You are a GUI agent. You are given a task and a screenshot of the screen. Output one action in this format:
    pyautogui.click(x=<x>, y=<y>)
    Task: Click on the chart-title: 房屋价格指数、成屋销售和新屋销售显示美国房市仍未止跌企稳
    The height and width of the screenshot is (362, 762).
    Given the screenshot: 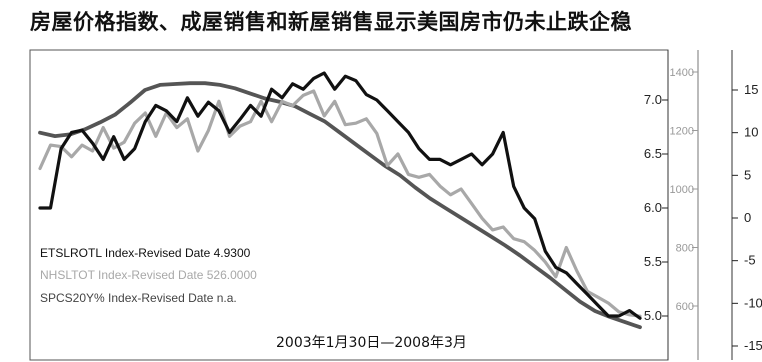 What is the action you would take?
    pyautogui.click(x=331, y=22)
    